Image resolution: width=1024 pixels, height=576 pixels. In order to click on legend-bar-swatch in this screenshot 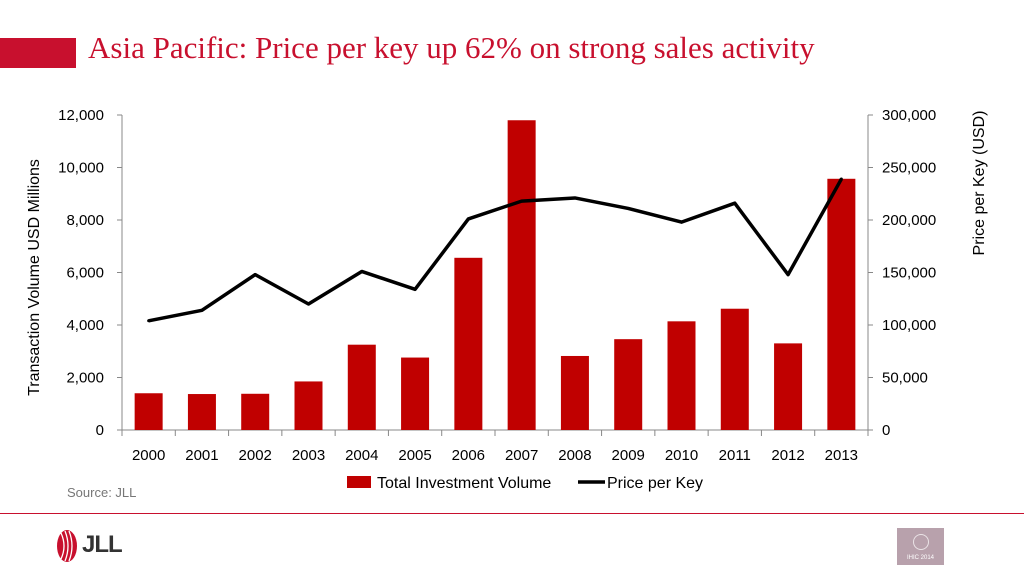, I will do `click(359, 482)`.